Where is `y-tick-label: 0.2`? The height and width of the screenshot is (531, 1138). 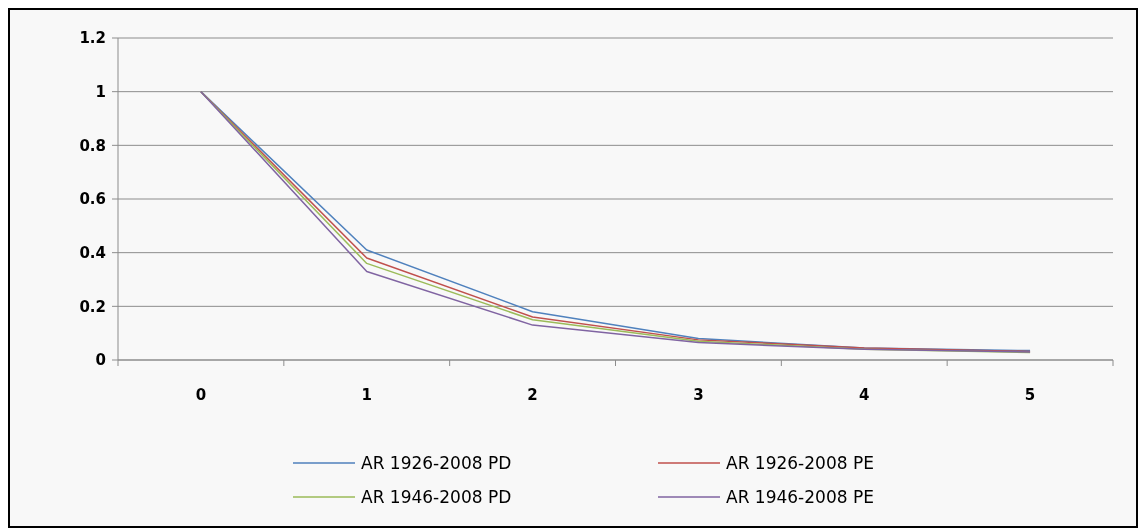
y-tick-label: 0.2 is located at coordinates (92, 306).